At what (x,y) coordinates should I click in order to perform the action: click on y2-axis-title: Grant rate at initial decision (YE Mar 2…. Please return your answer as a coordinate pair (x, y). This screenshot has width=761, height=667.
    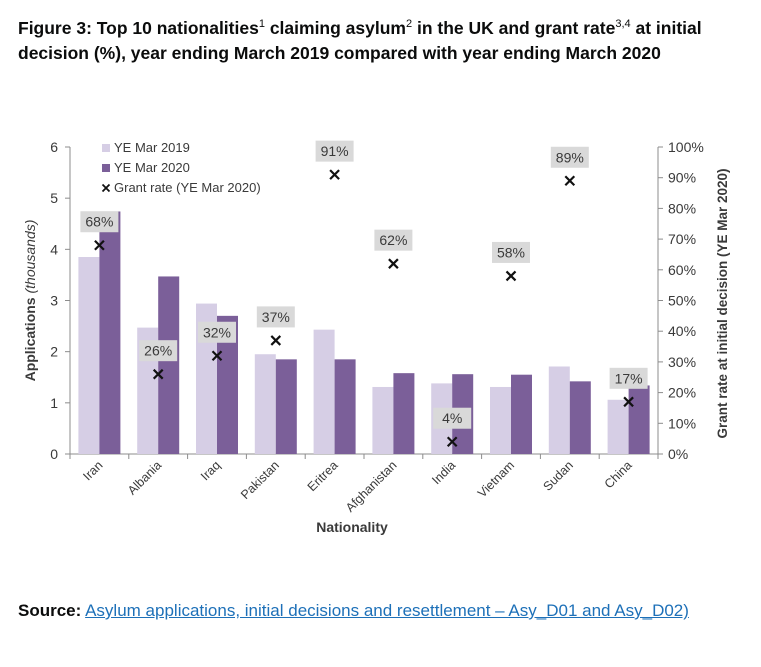
    Looking at the image, I should click on (722, 303).